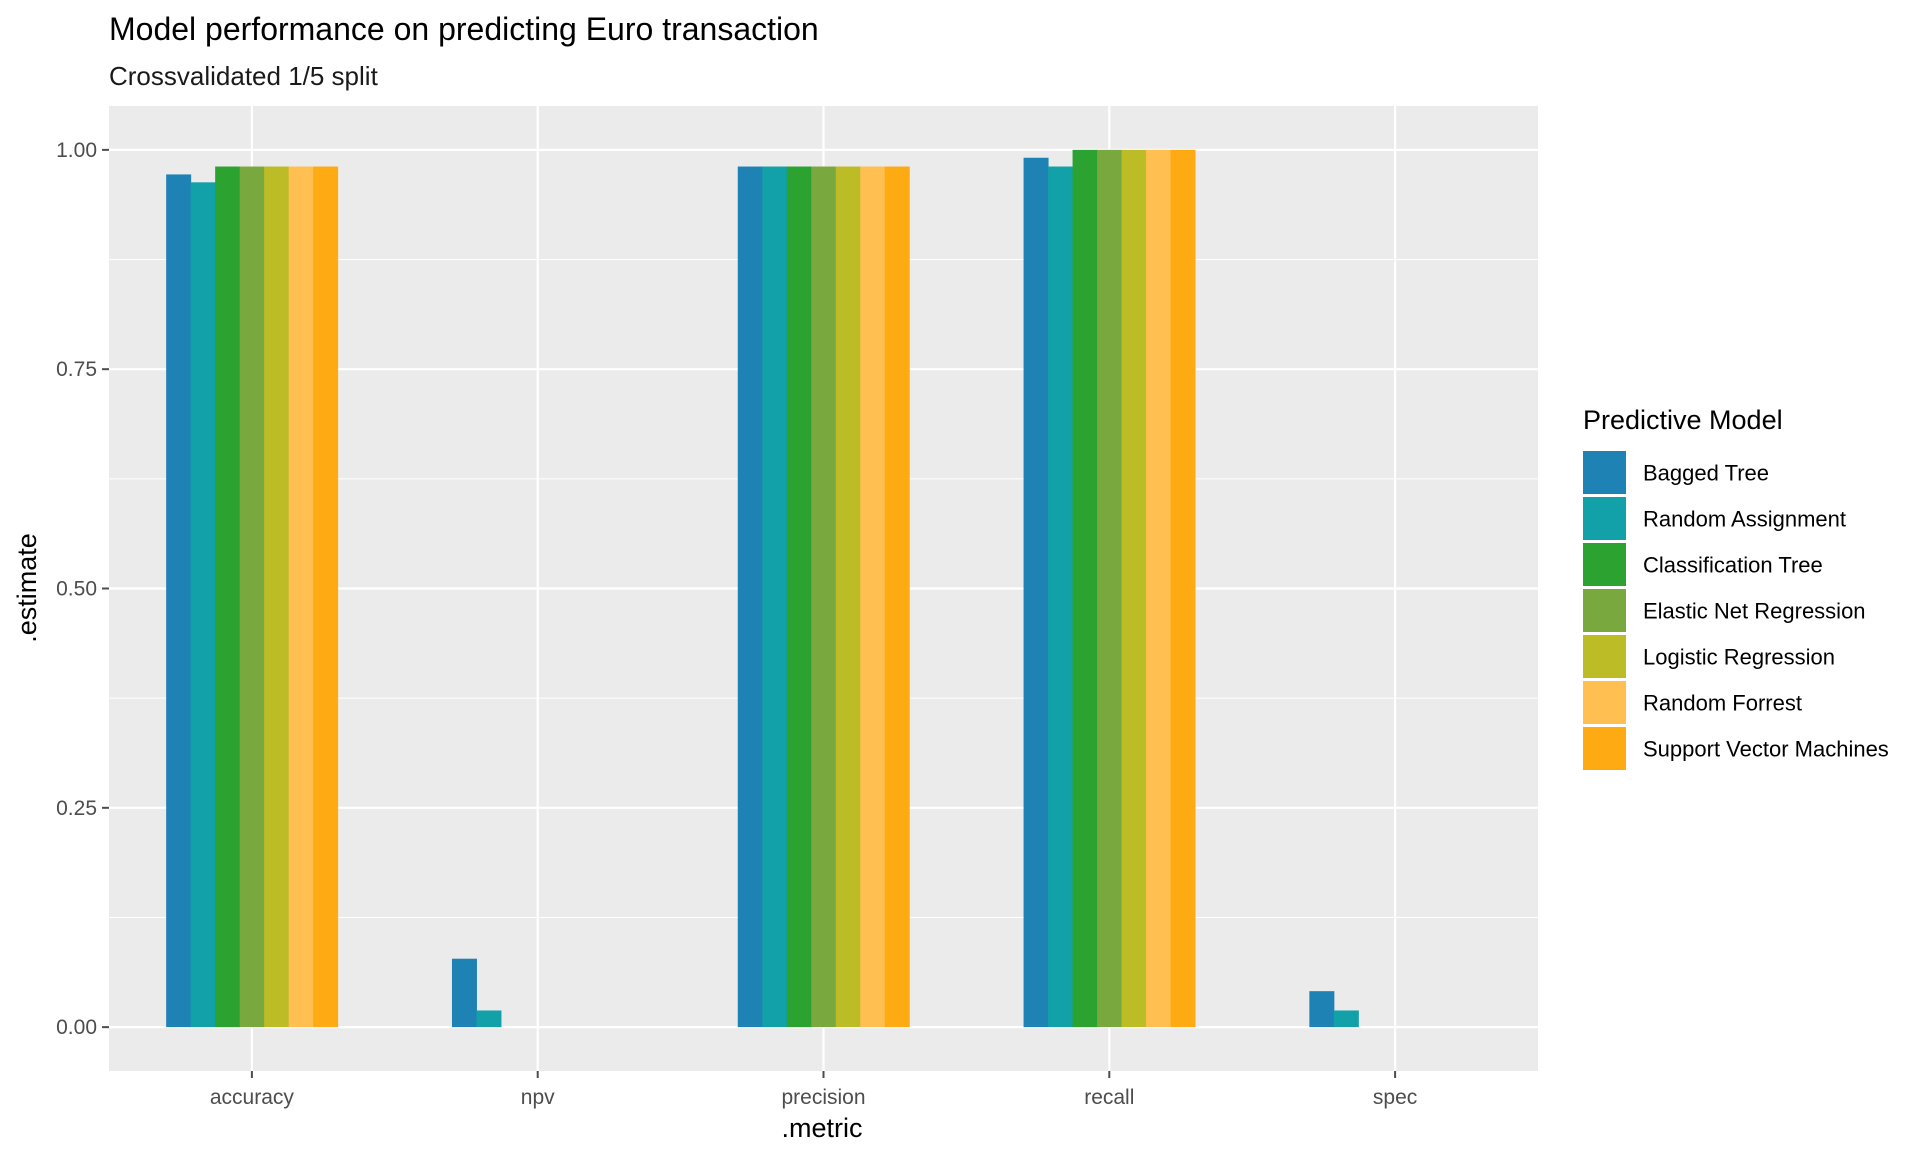 The width and height of the screenshot is (1920, 1152). I want to click on y-tick-label: 1.00, so click(76, 150).